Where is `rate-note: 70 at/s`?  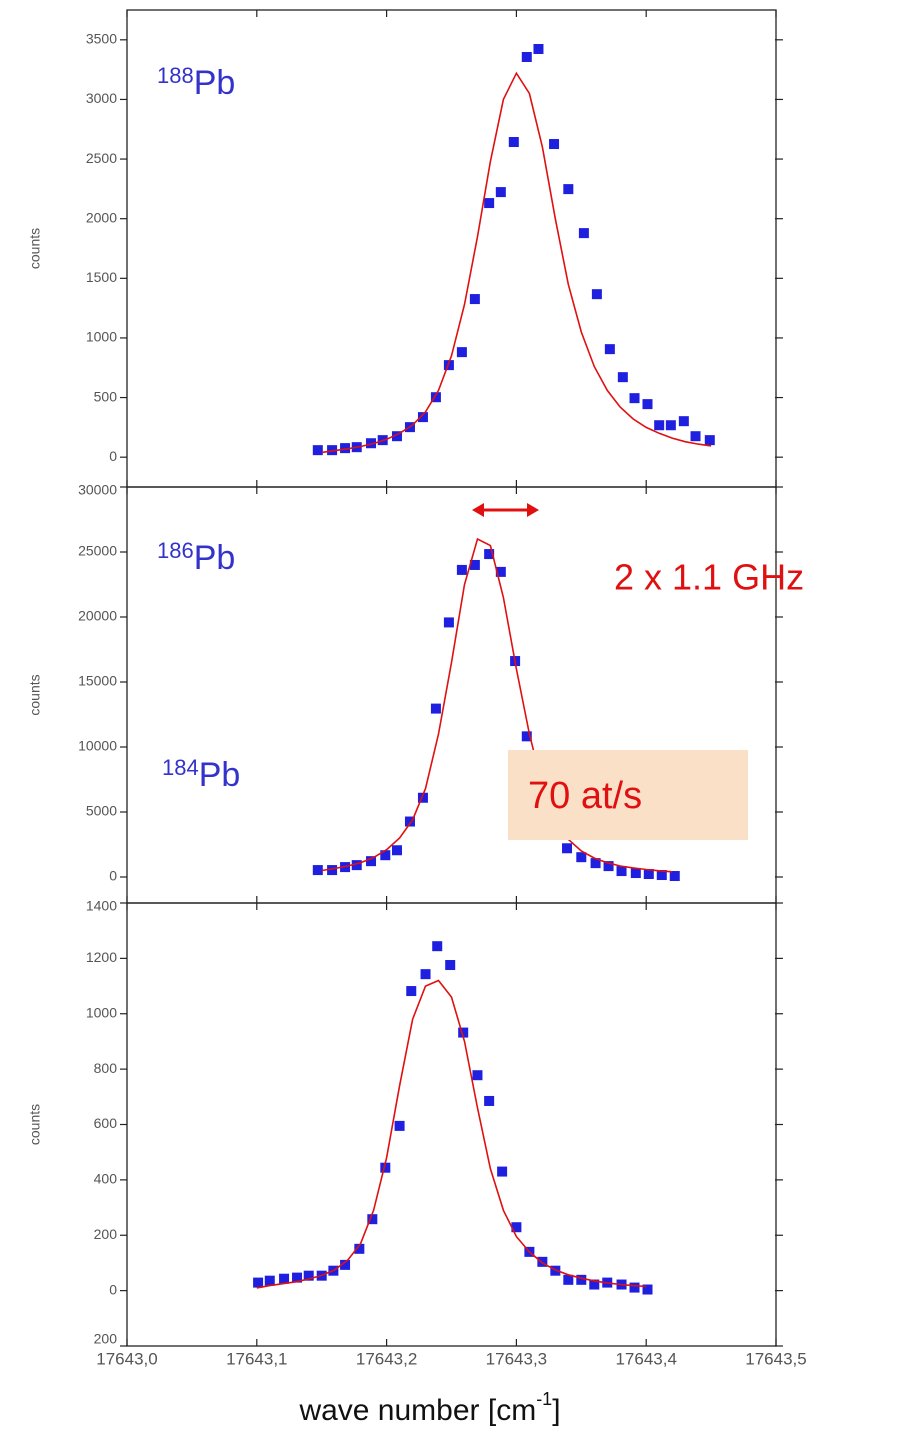
rate-note: 70 at/s is located at coordinates (585, 796).